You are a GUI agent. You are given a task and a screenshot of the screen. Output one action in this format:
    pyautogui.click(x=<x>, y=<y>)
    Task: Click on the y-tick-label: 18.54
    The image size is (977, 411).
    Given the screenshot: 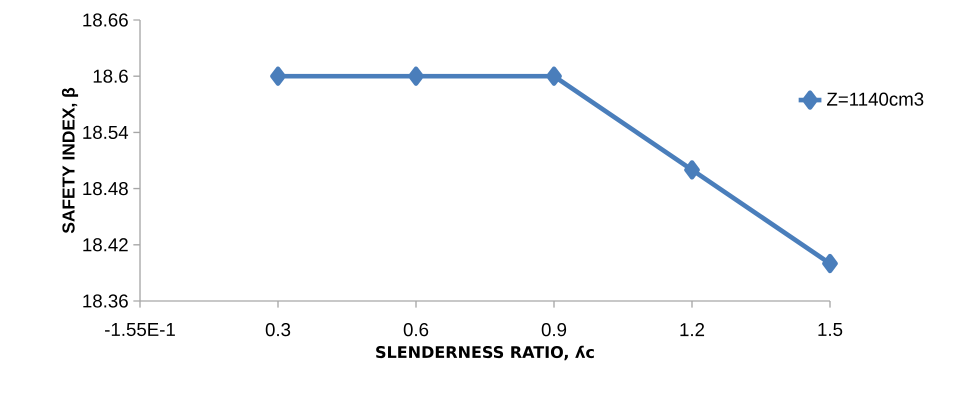 What is the action you would take?
    pyautogui.click(x=105, y=133)
    